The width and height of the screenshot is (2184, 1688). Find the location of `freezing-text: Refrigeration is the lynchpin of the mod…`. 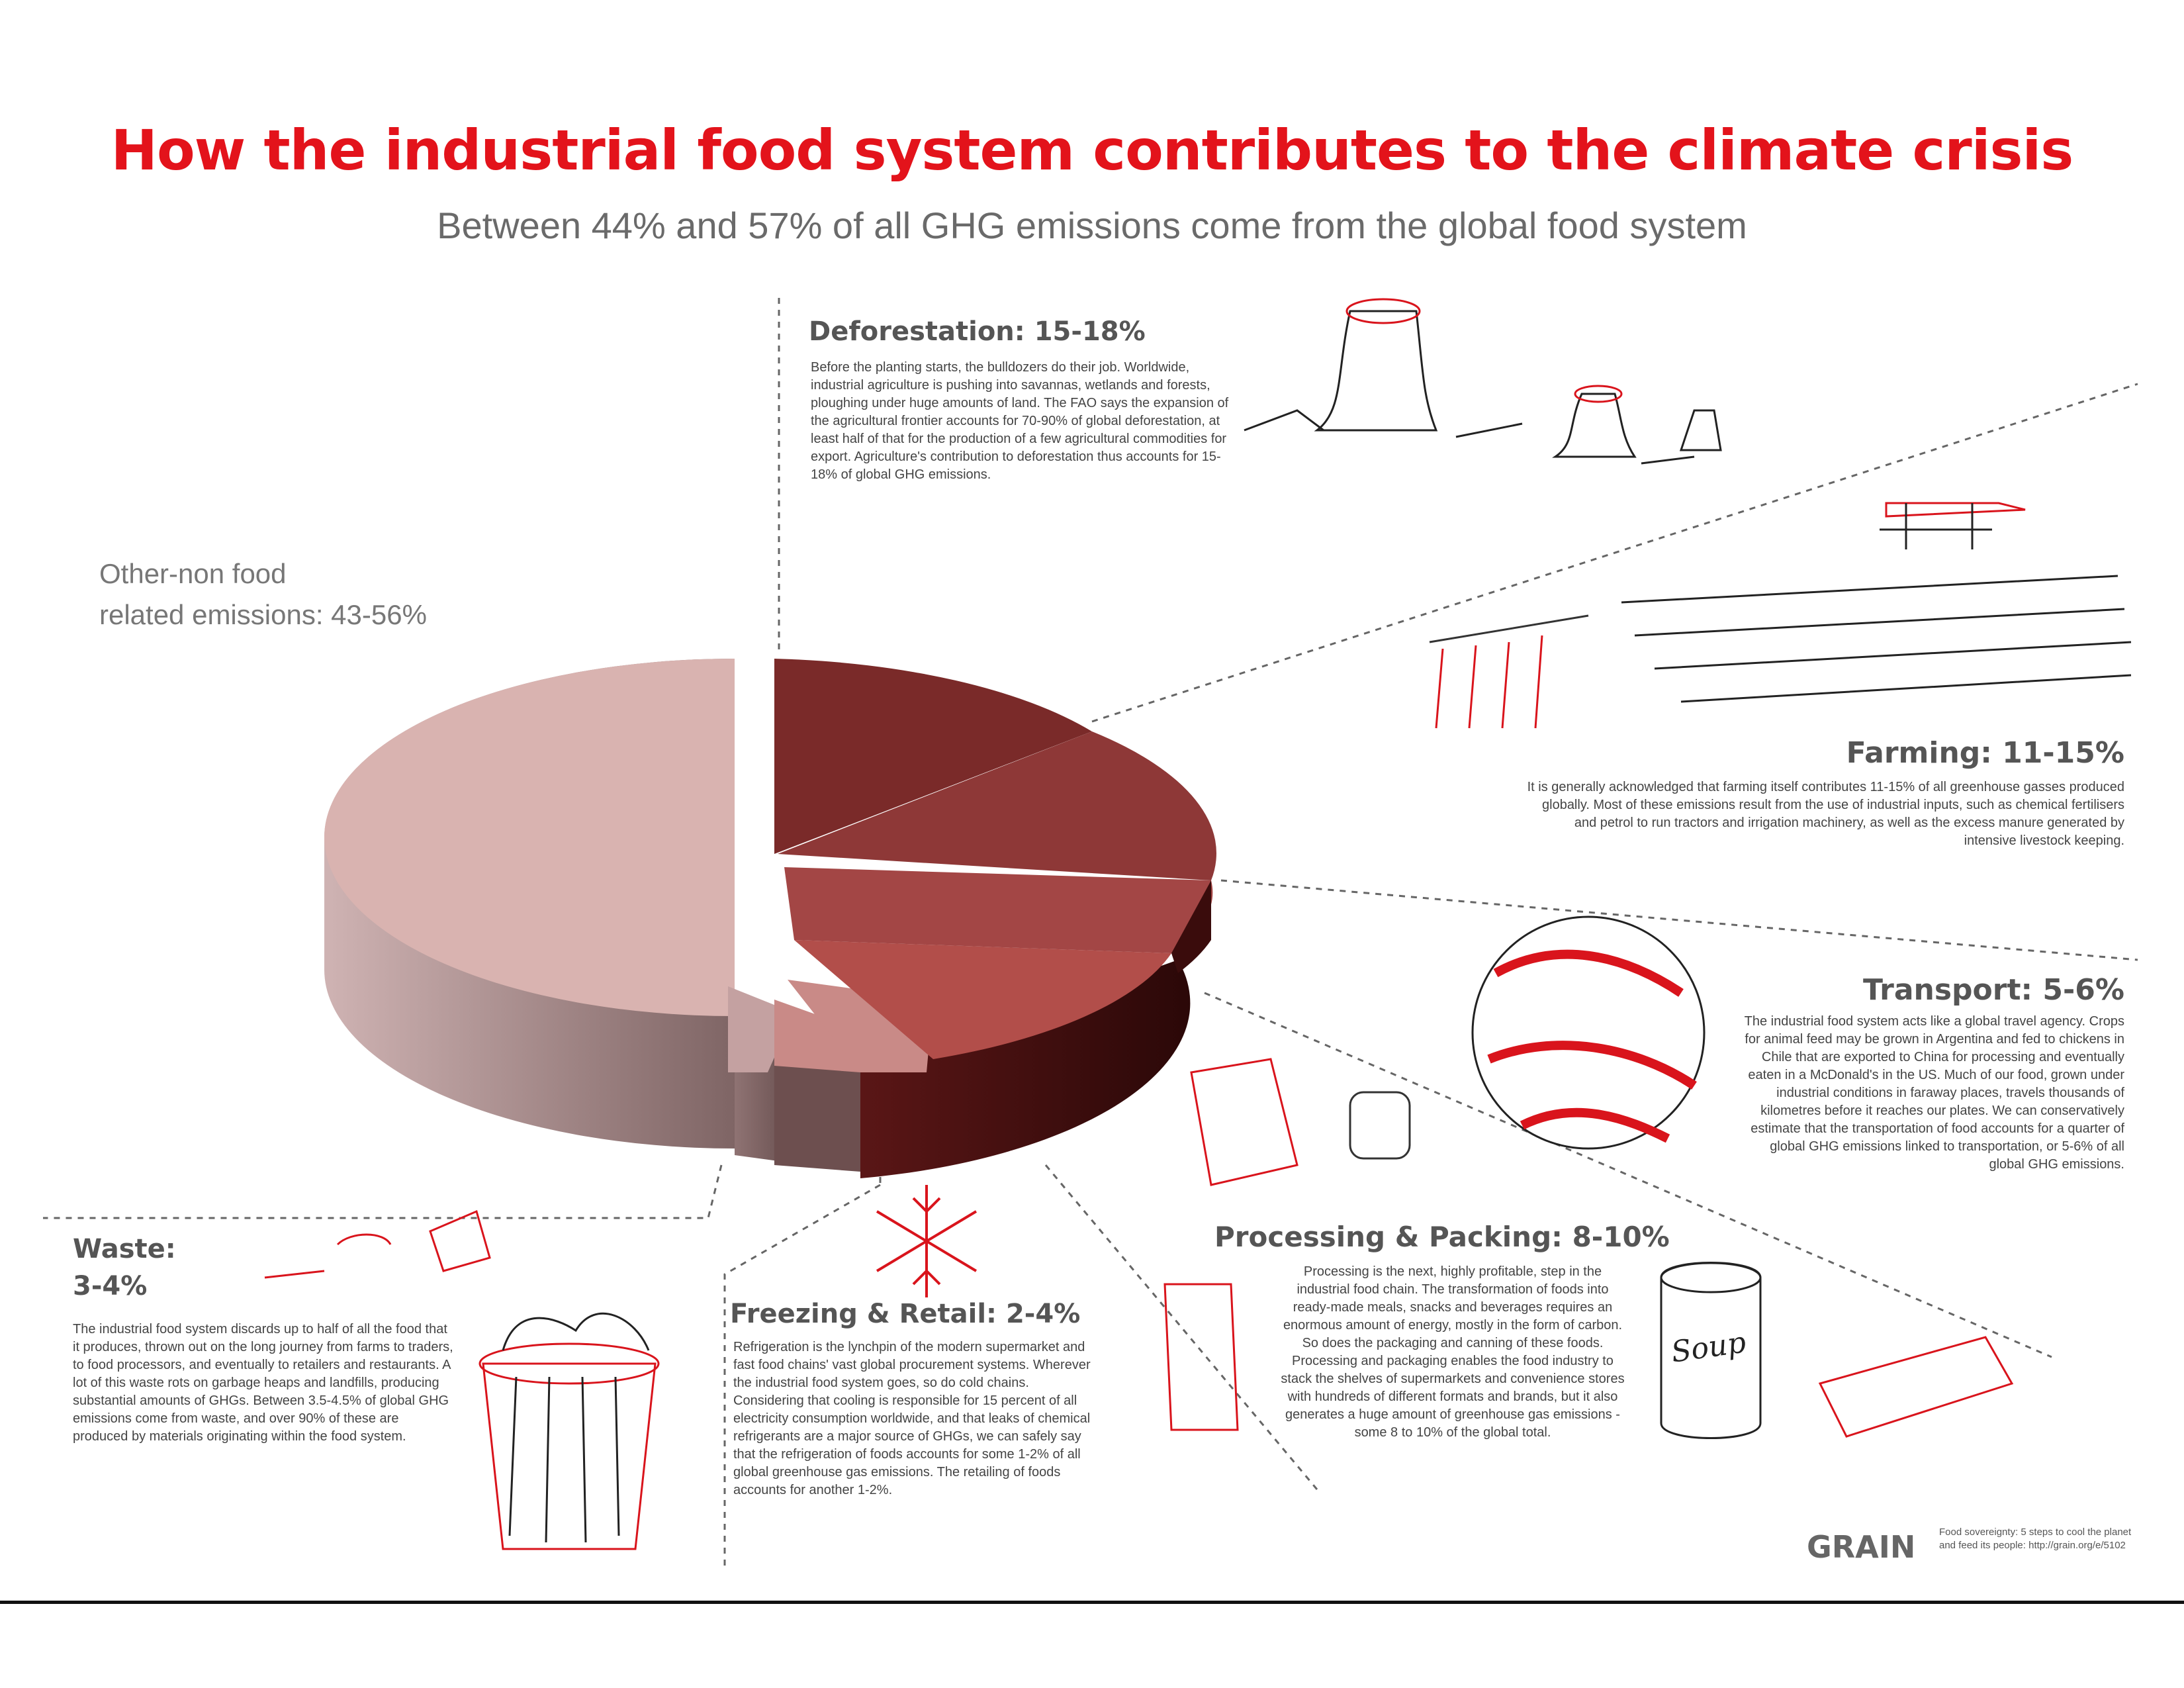

freezing-text: Refrigeration is the lynchpin of the mod… is located at coordinates (912, 1418).